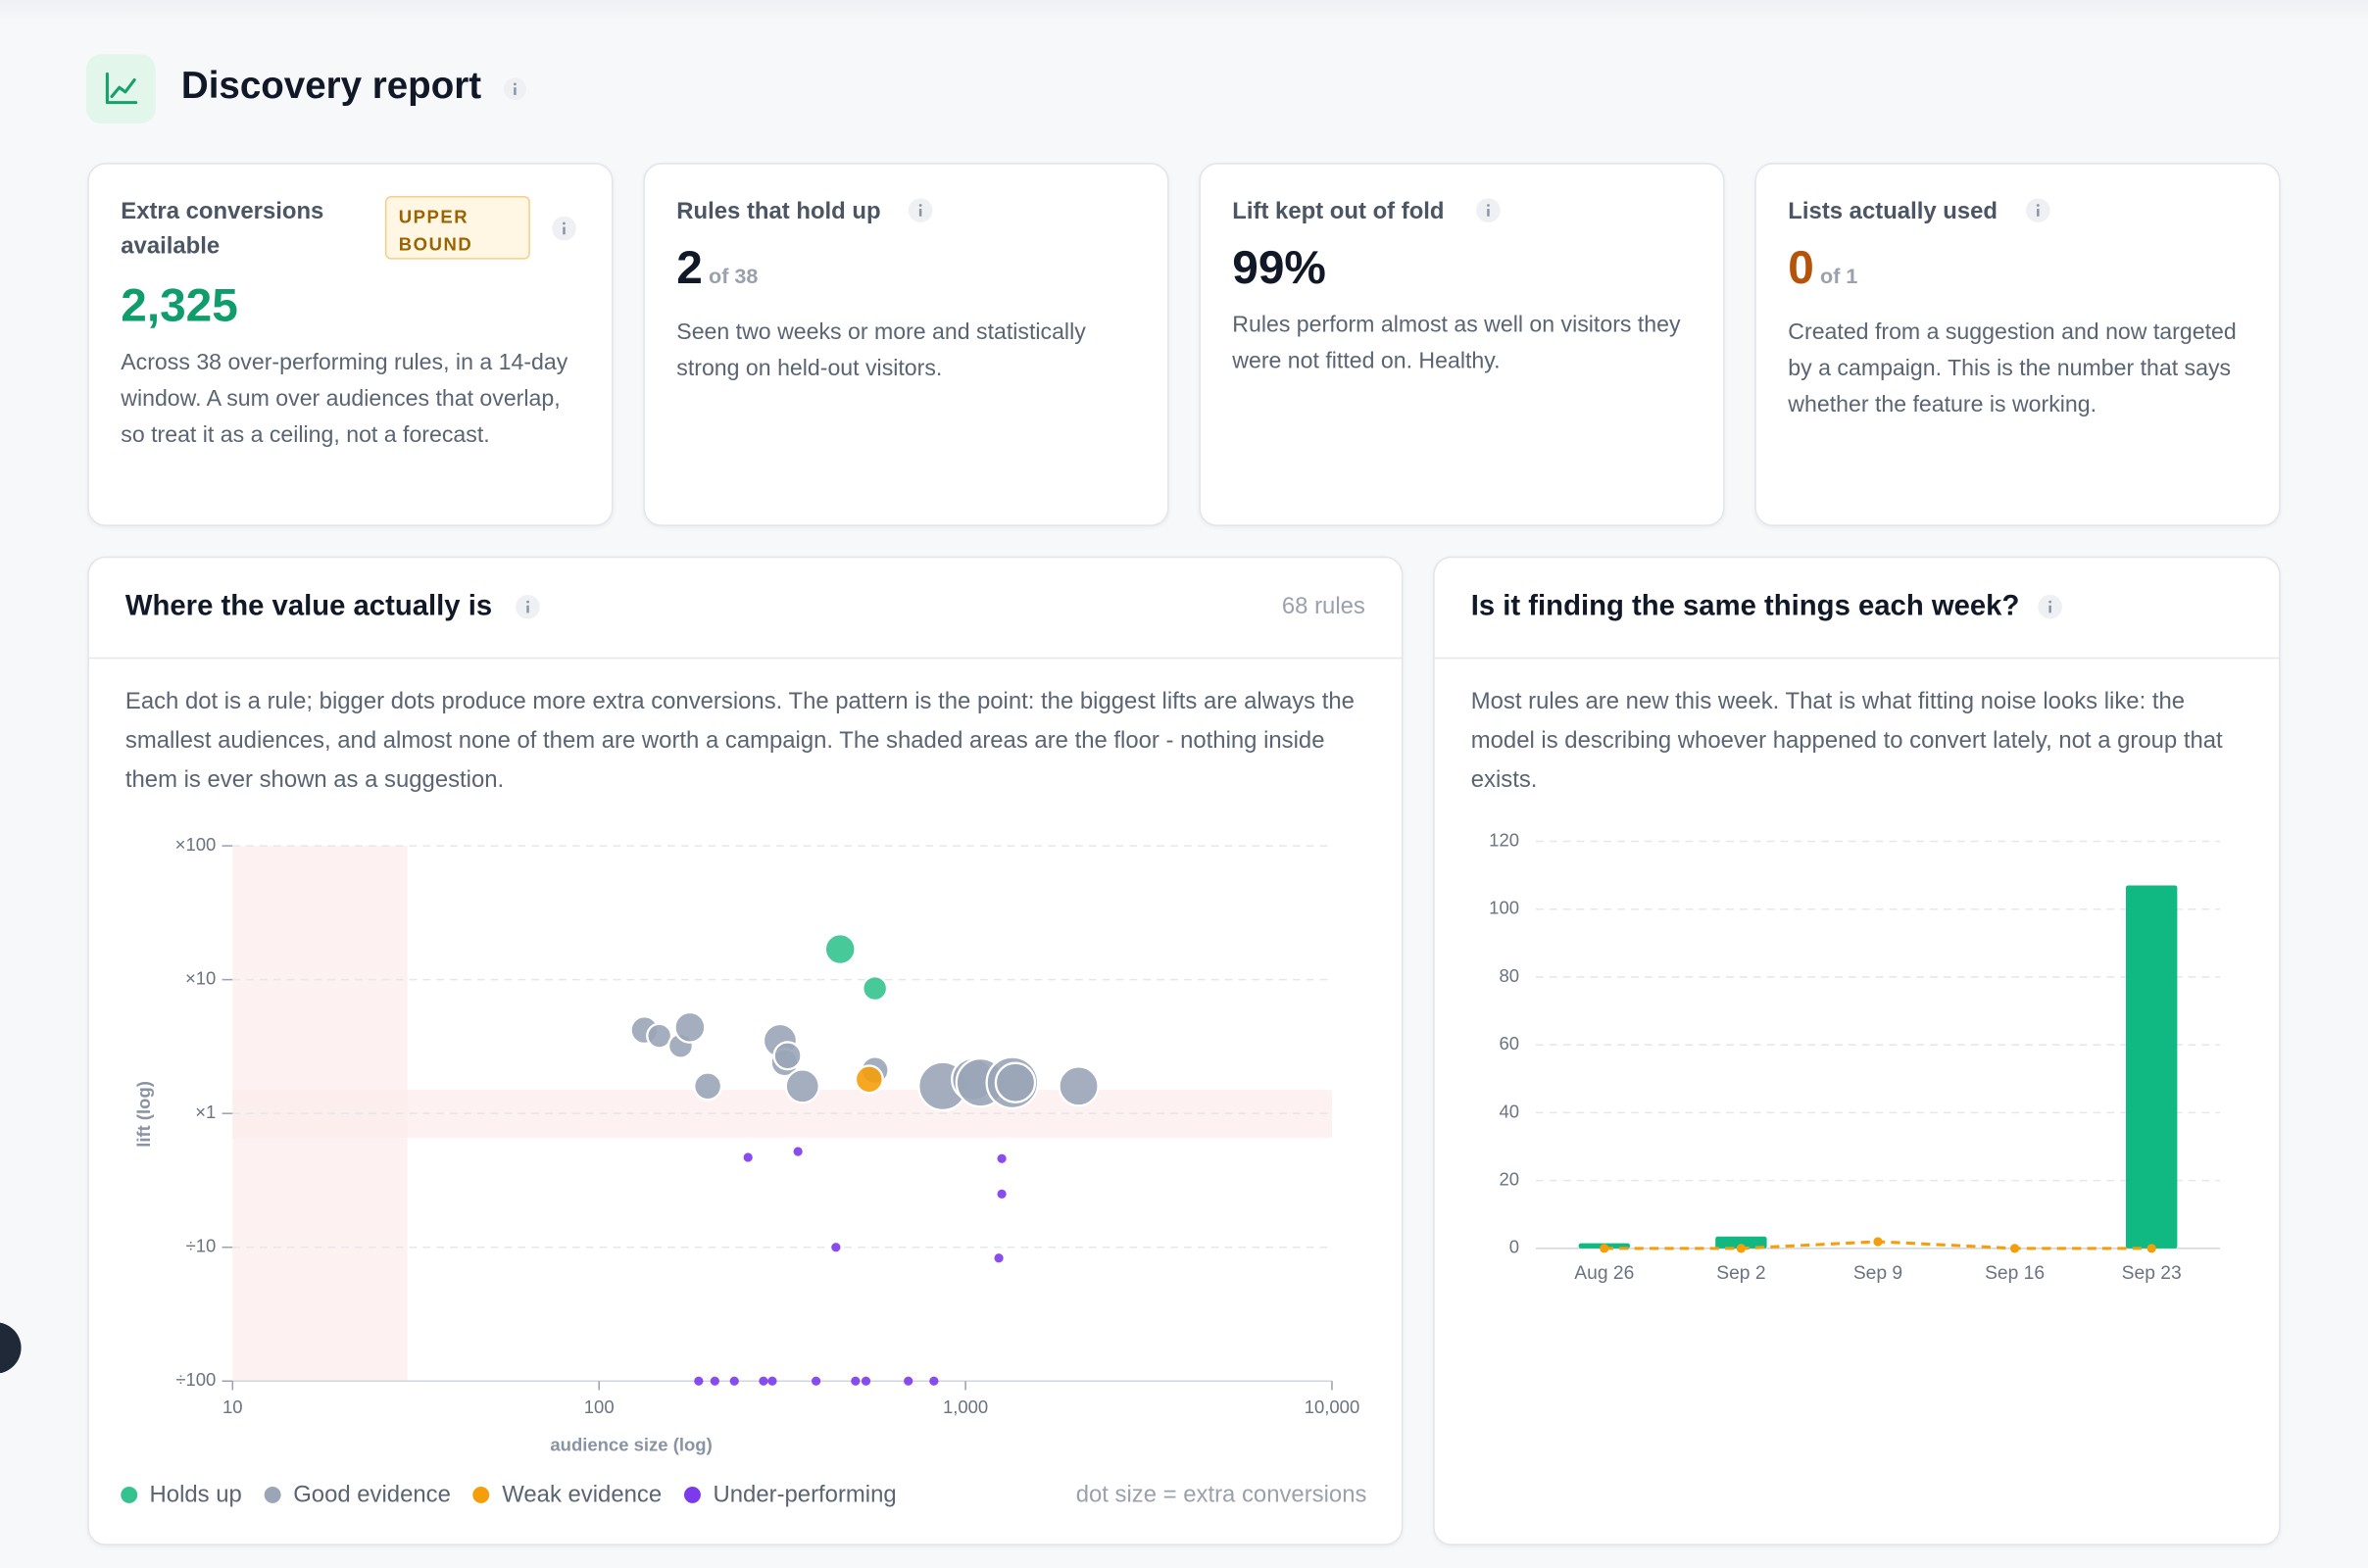  I want to click on card-label: Extra conversions available, so click(222, 229).